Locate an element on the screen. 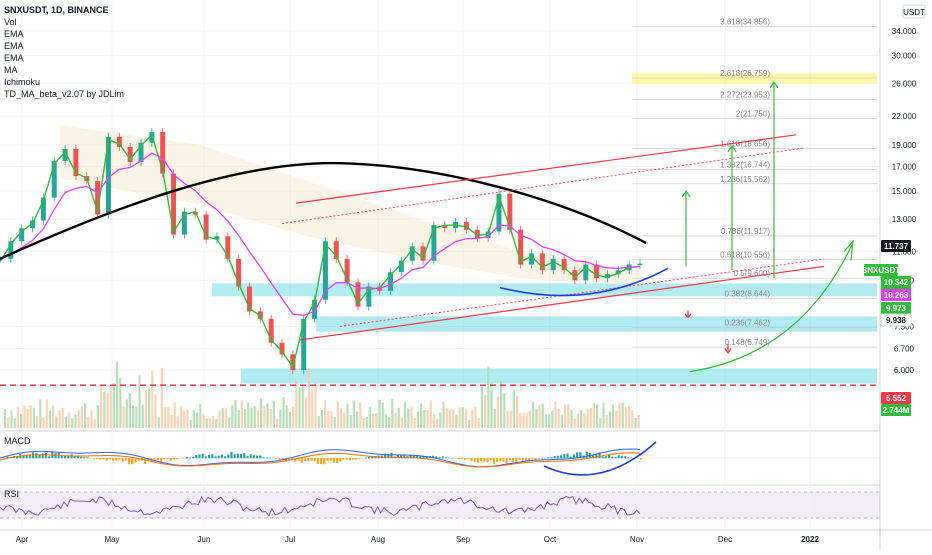 The image size is (932, 555). indicator-6: TD_MA_beta_v2.07 by JDLim is located at coordinates (64, 94).